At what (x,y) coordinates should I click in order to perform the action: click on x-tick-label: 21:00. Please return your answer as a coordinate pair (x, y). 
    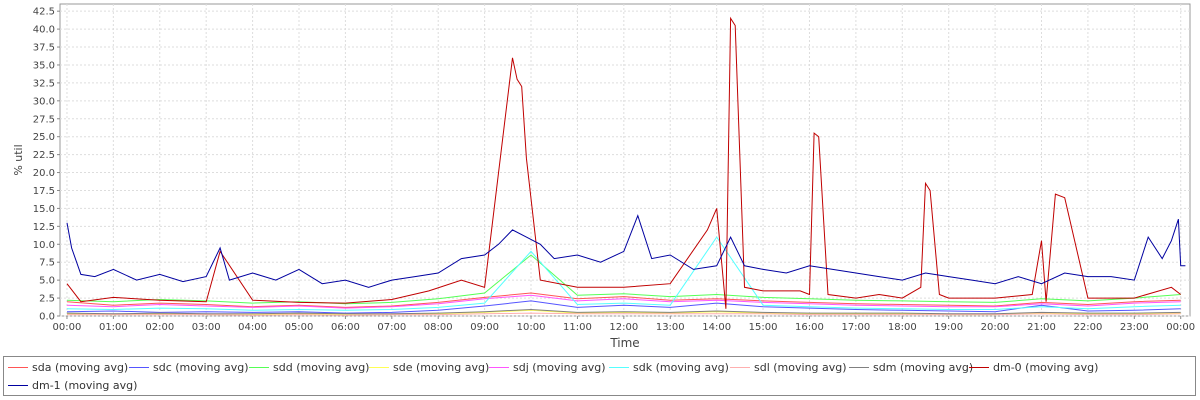
    Looking at the image, I should click on (1041, 327).